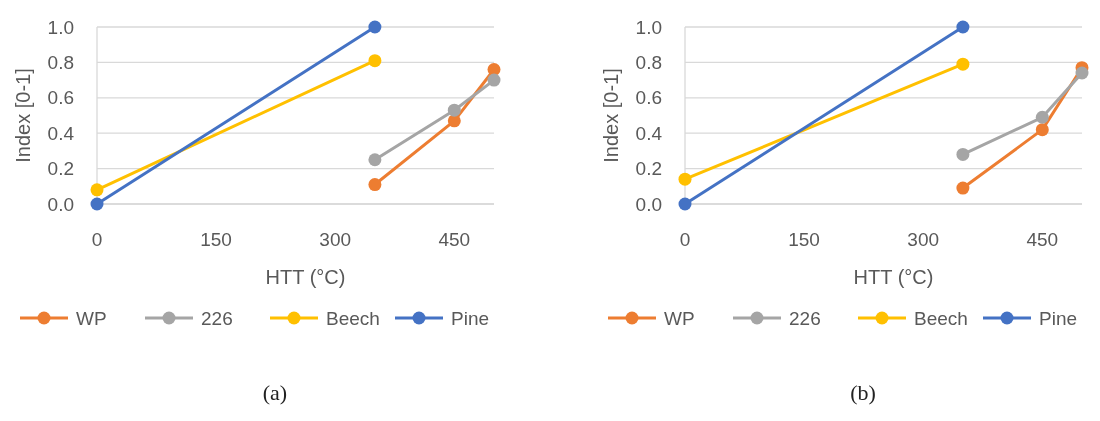 Image resolution: width=1100 pixels, height=421 pixels. Describe the element at coordinates (275, 392) in the screenshot. I see `text: (a)` at that location.